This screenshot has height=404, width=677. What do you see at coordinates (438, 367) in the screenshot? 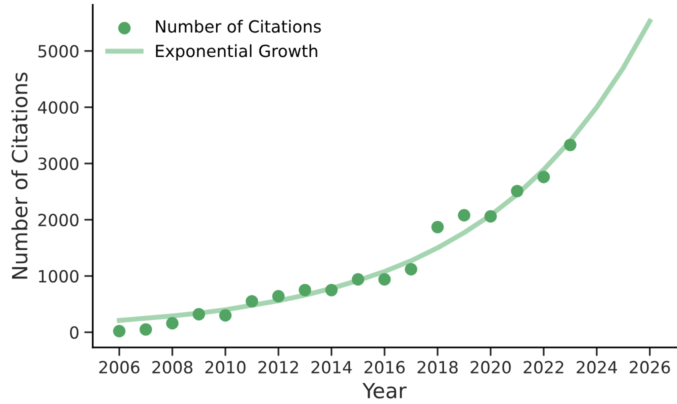
I see `x-tick-label: 2018` at bounding box center [438, 367].